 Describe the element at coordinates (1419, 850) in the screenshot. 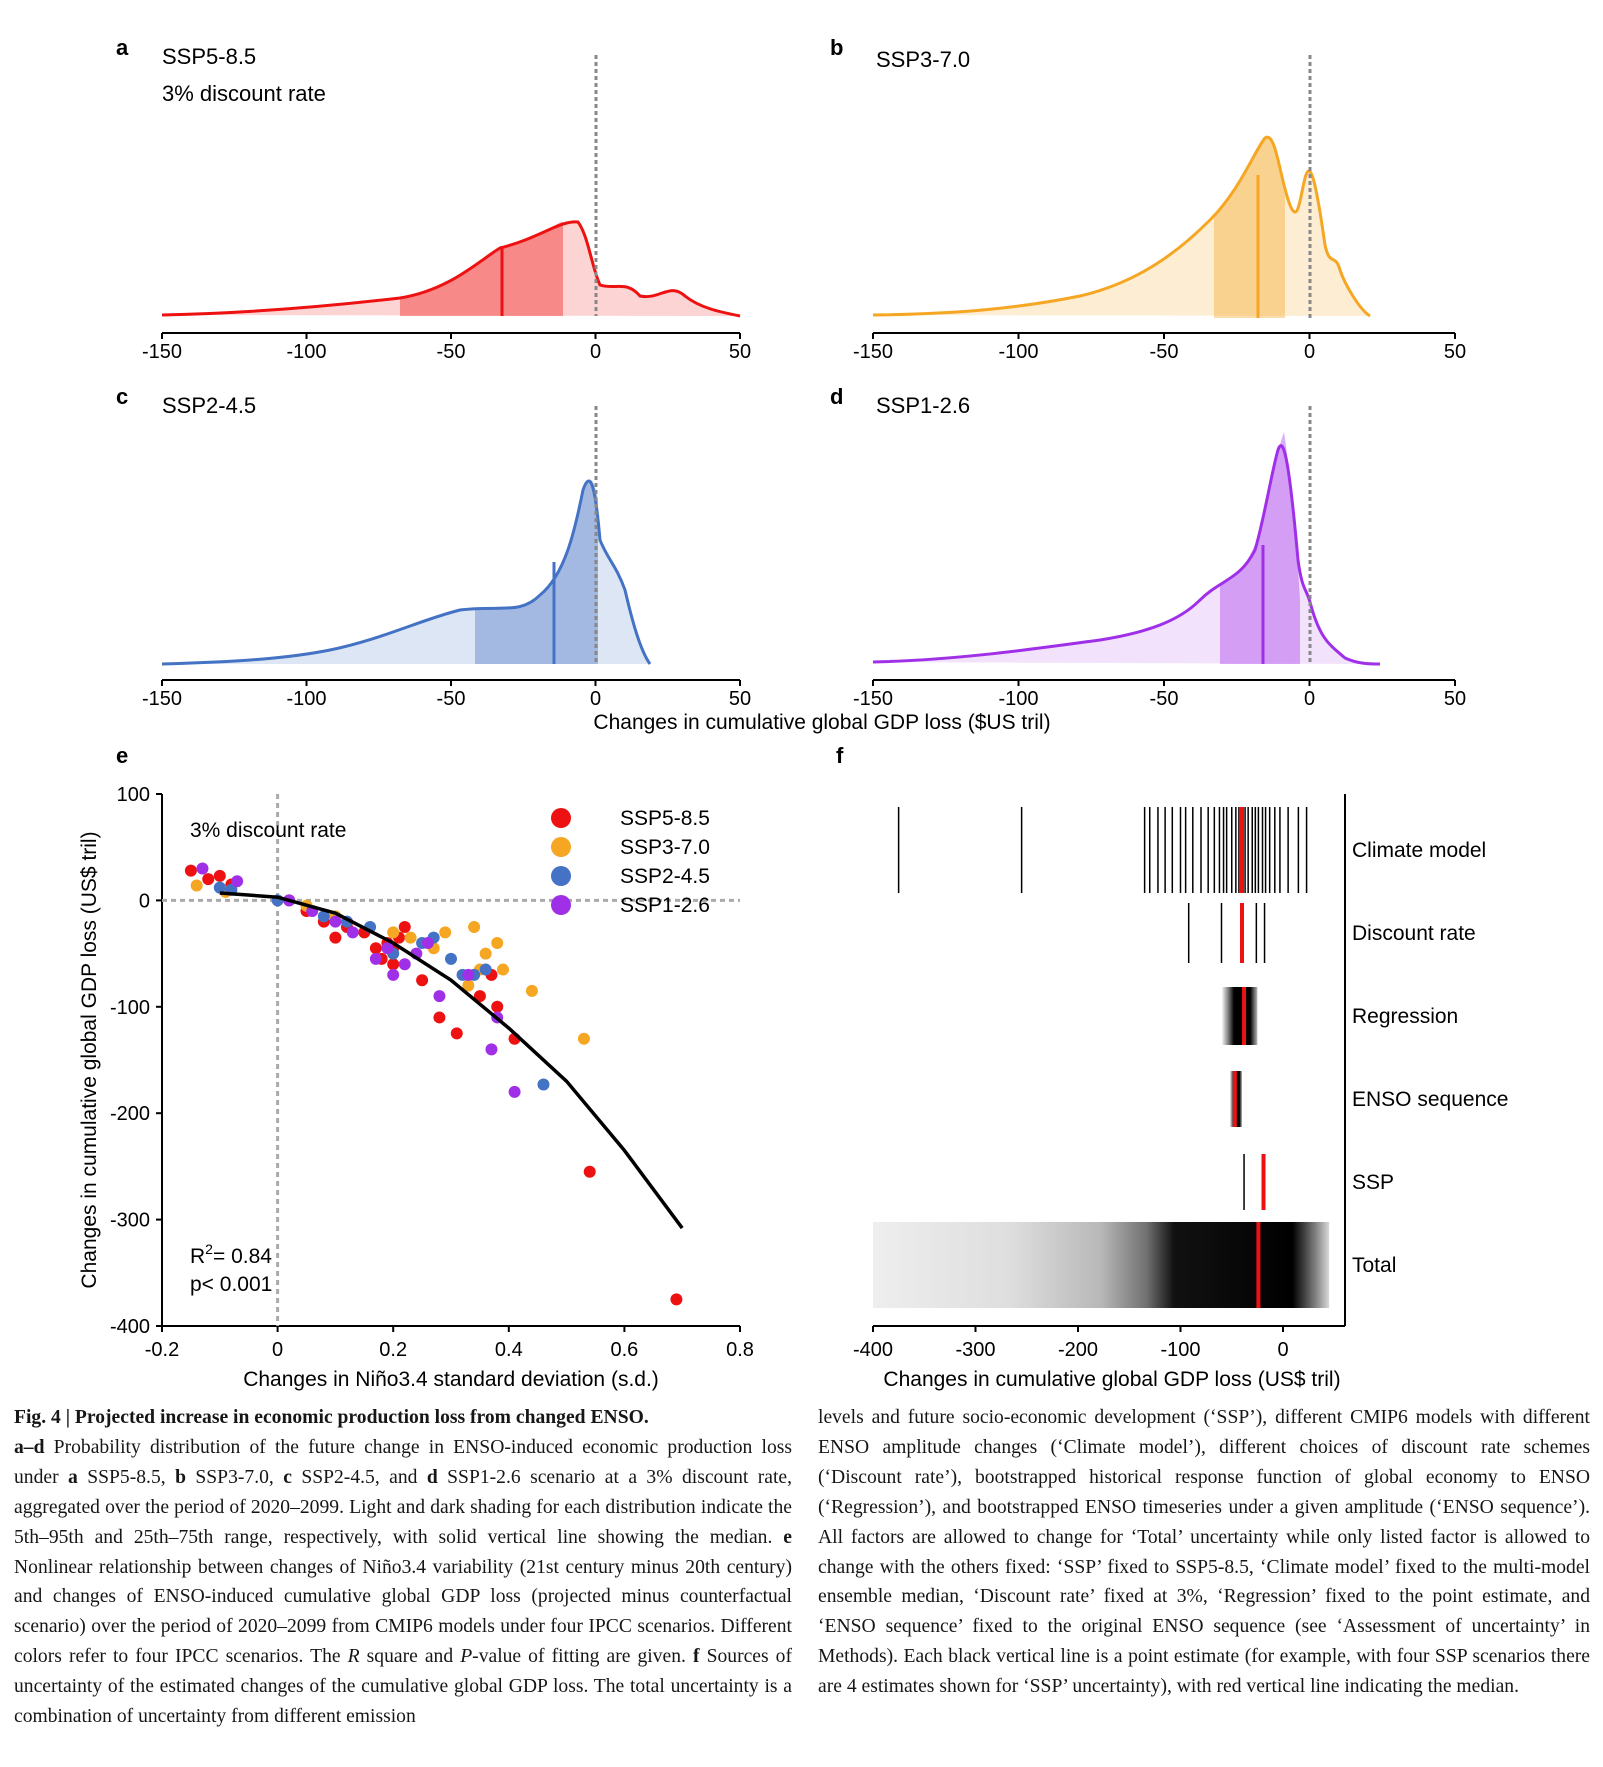

I see `row-label: Climate model` at that location.